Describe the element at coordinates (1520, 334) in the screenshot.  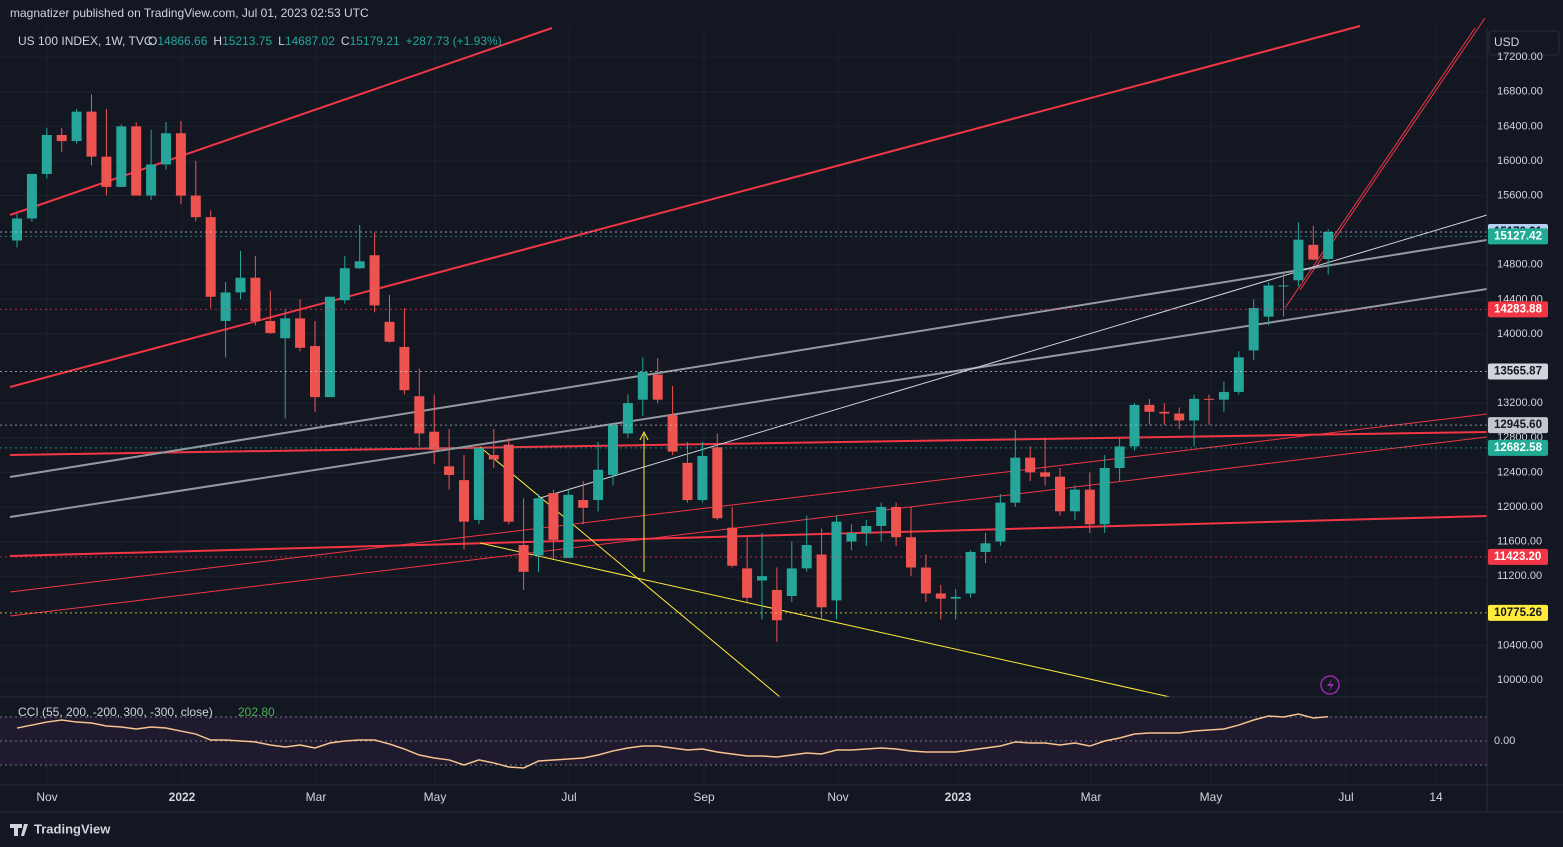
I see `y-tick-label: 14000.00` at that location.